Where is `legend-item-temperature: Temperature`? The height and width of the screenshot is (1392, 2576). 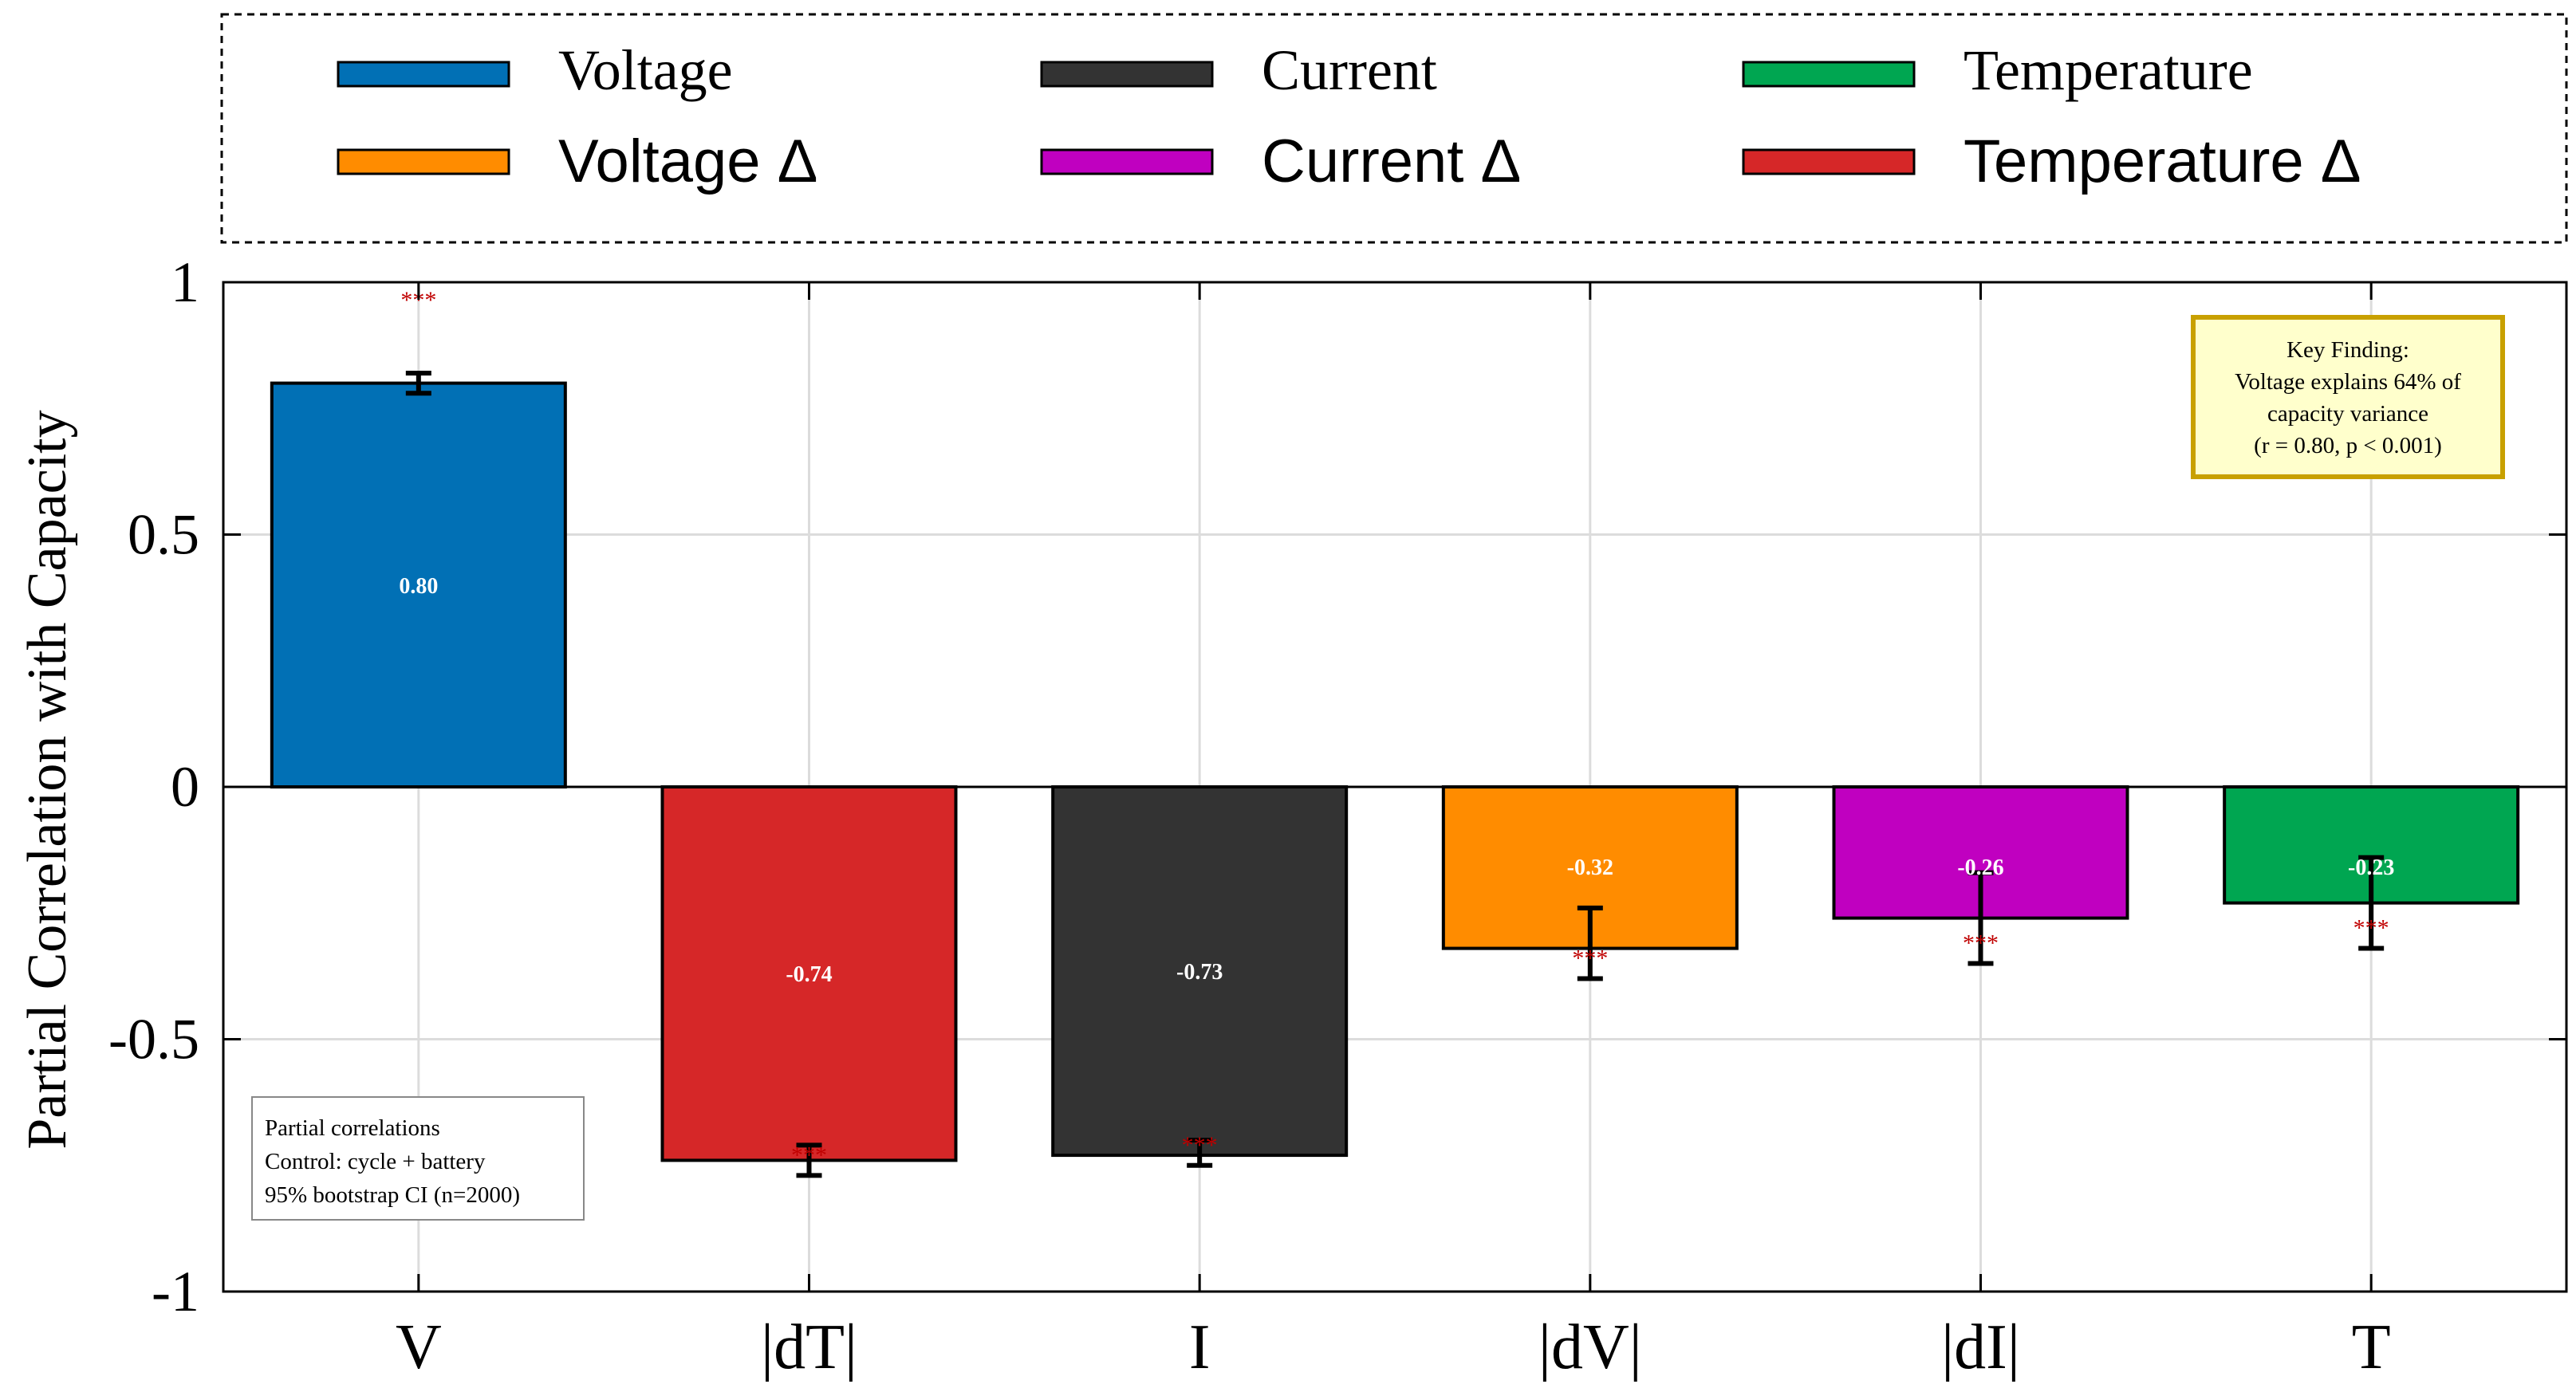
legend-item-temperature: Temperature is located at coordinates (1997, 70).